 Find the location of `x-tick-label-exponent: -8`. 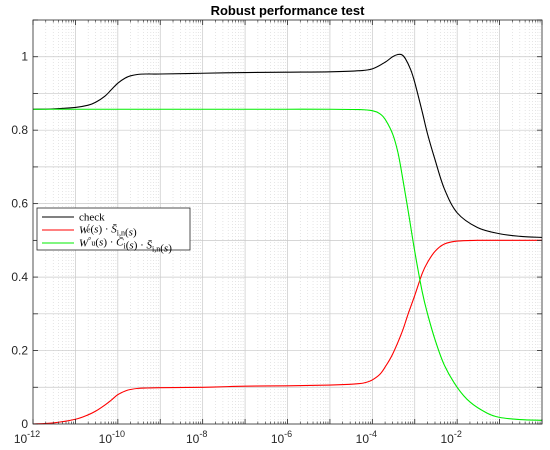

x-tick-label-exponent: -8 is located at coordinates (203, 434).